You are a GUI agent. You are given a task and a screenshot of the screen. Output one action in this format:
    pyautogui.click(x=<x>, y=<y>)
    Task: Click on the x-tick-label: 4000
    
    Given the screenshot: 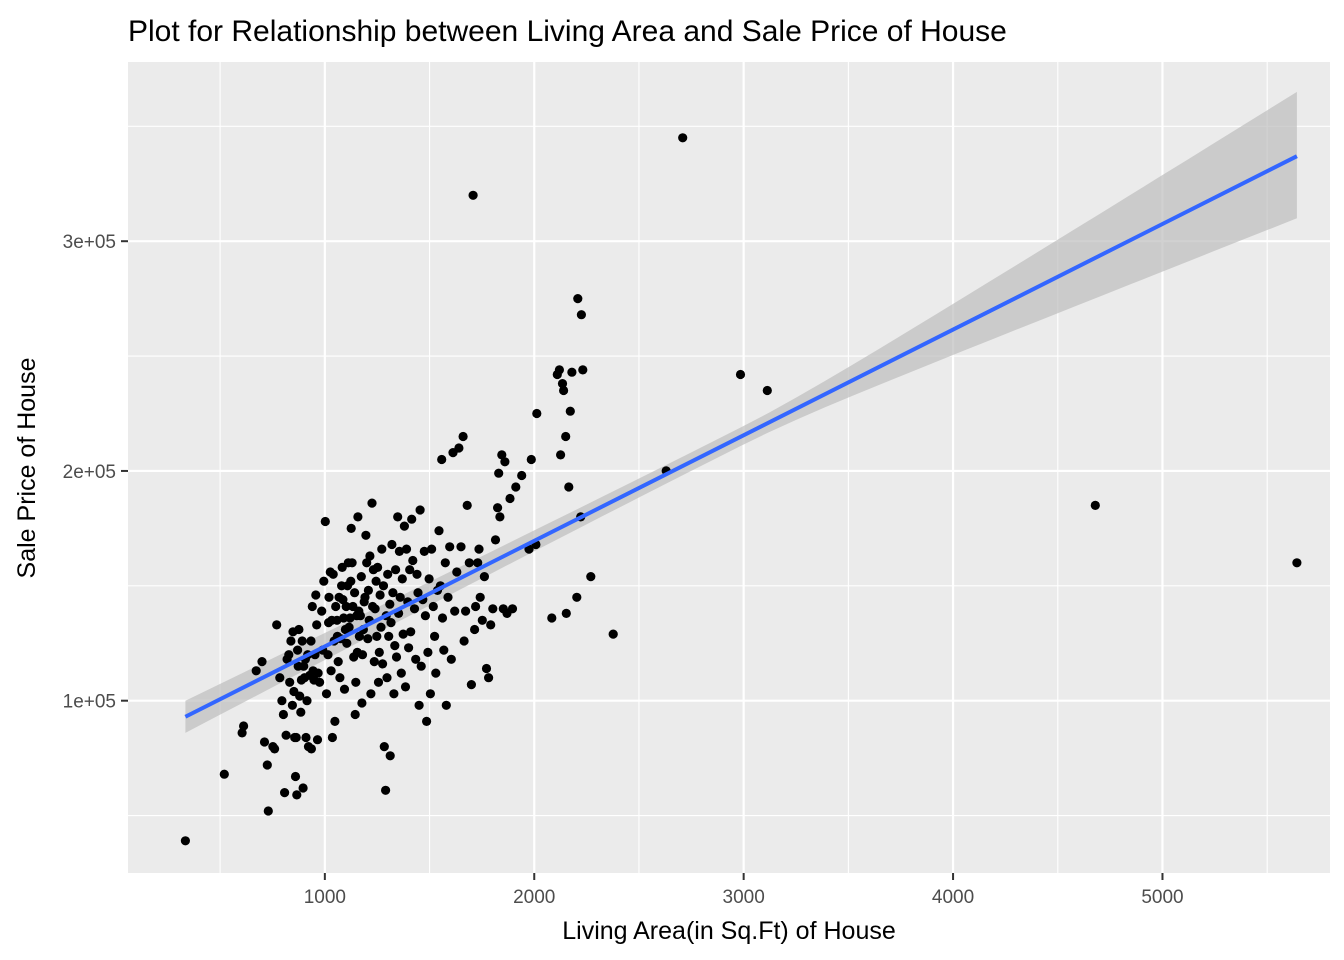 What is the action you would take?
    pyautogui.click(x=953, y=897)
    